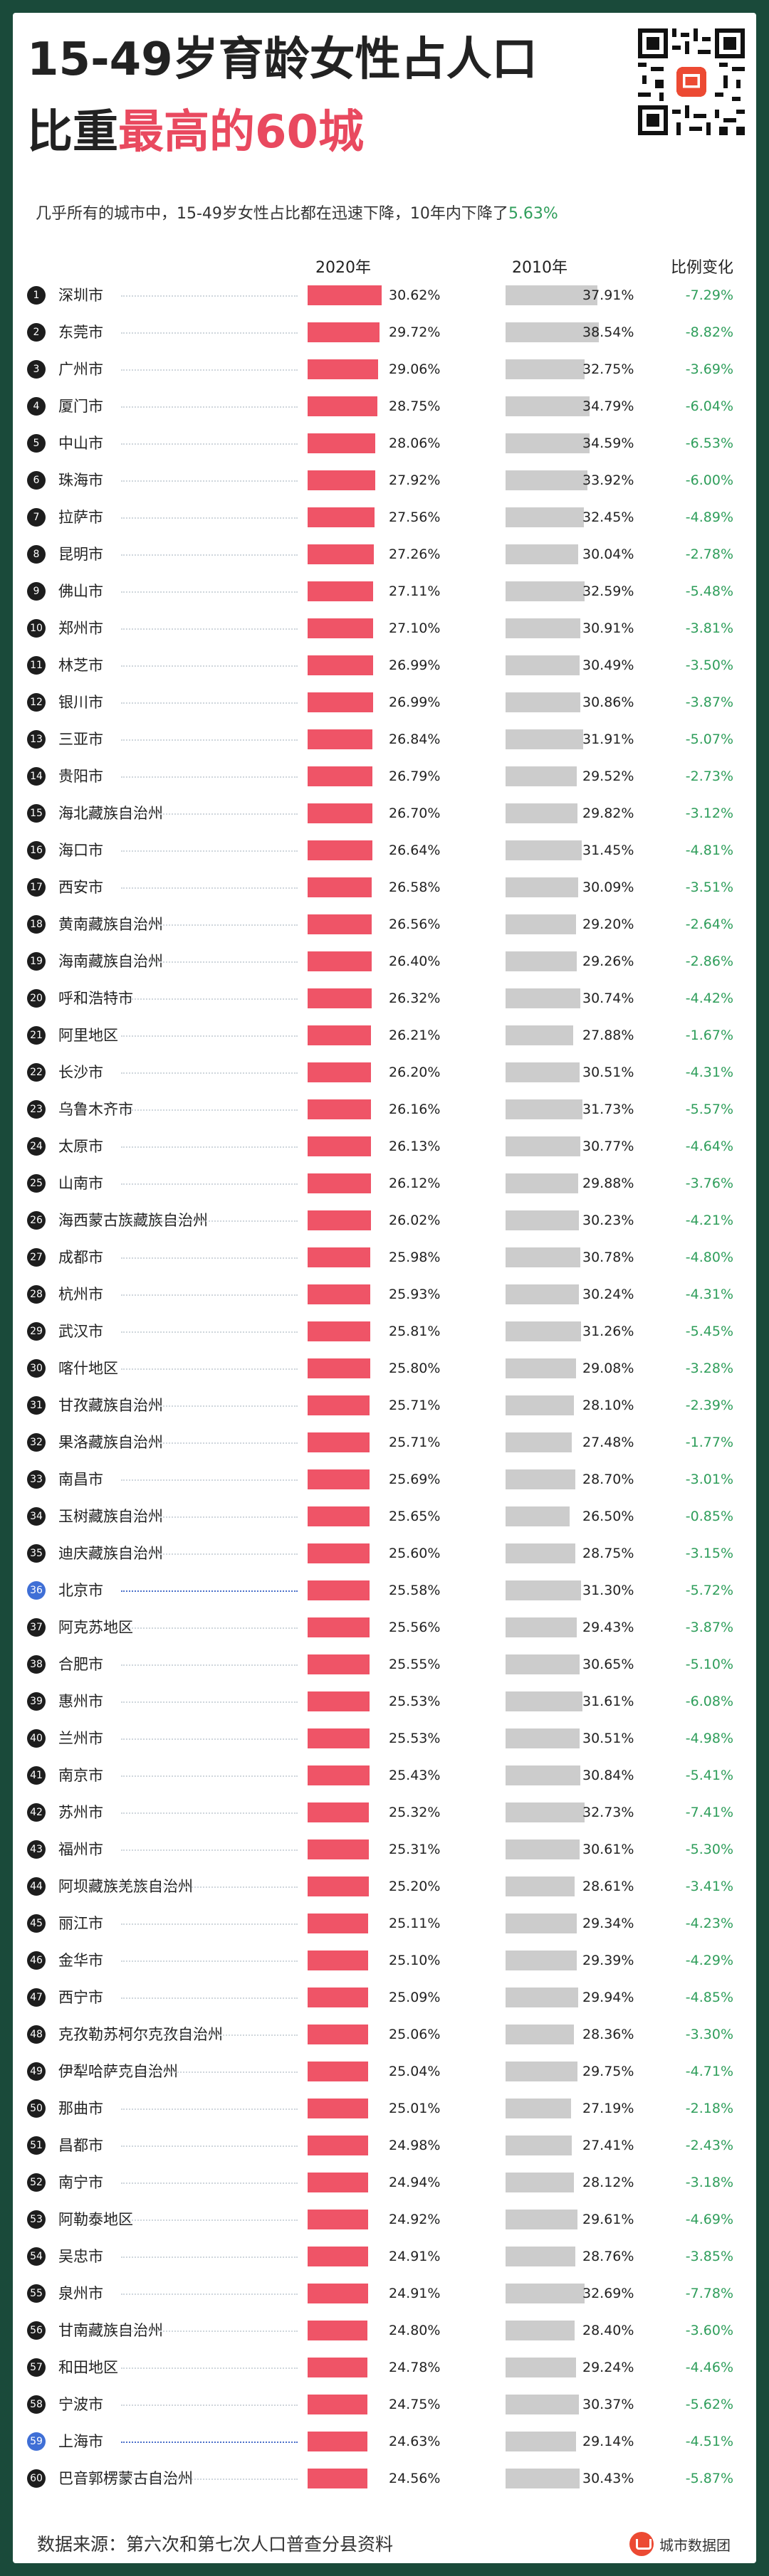 Image resolution: width=769 pixels, height=2576 pixels. Describe the element at coordinates (415, 888) in the screenshot. I see `value-2020: 26.58%` at that location.